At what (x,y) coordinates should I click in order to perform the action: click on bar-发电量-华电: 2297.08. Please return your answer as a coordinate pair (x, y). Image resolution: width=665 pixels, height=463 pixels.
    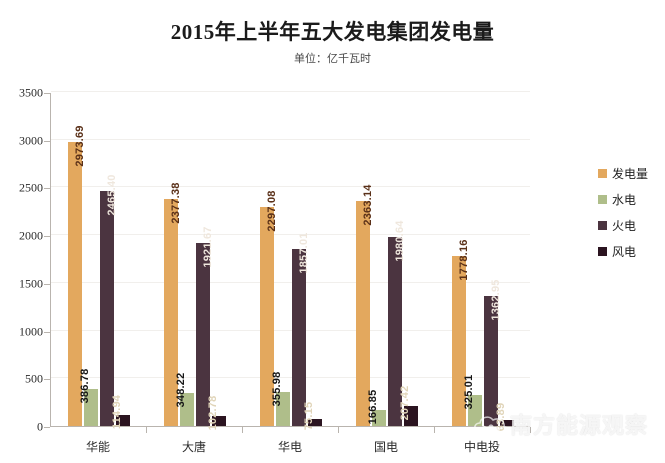
    Looking at the image, I should click on (269, 308).